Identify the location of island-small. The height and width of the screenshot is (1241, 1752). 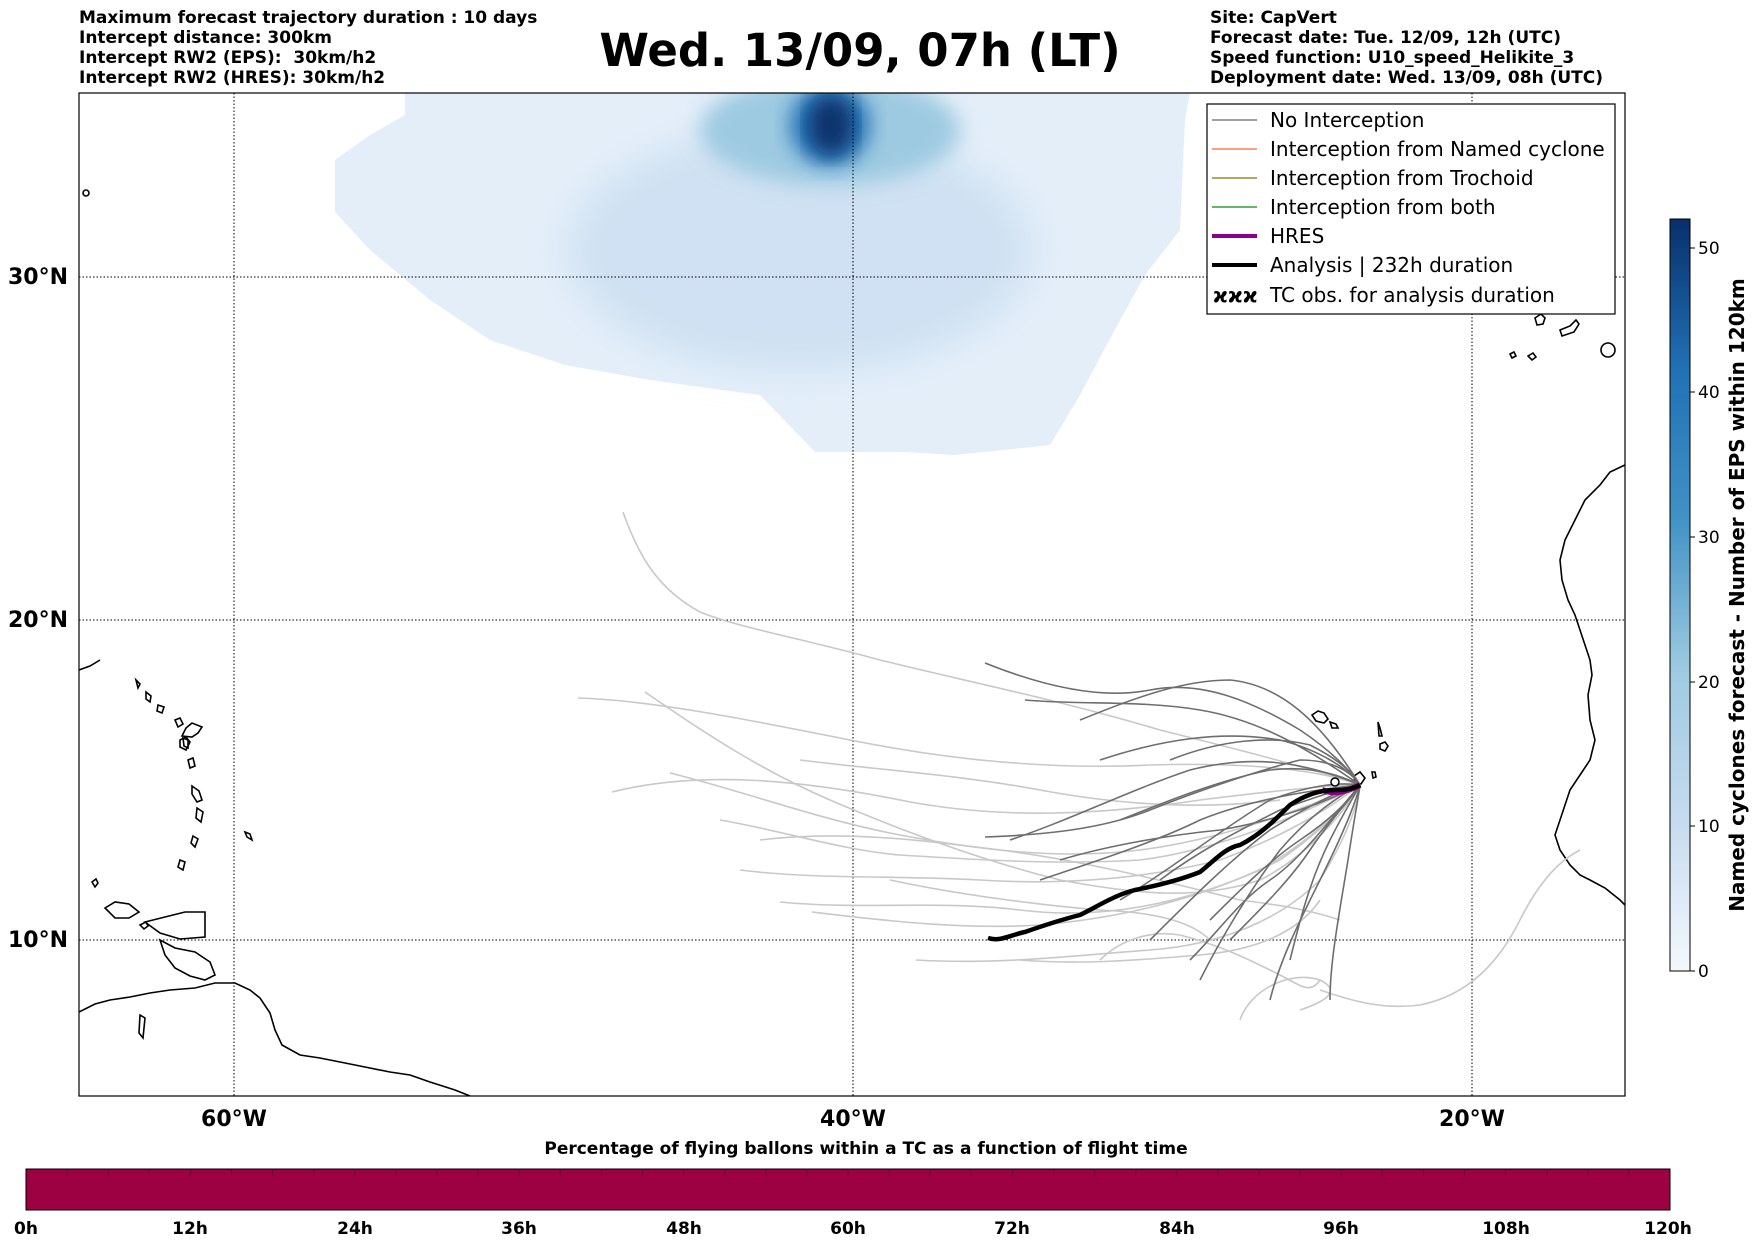
(142, 1027).